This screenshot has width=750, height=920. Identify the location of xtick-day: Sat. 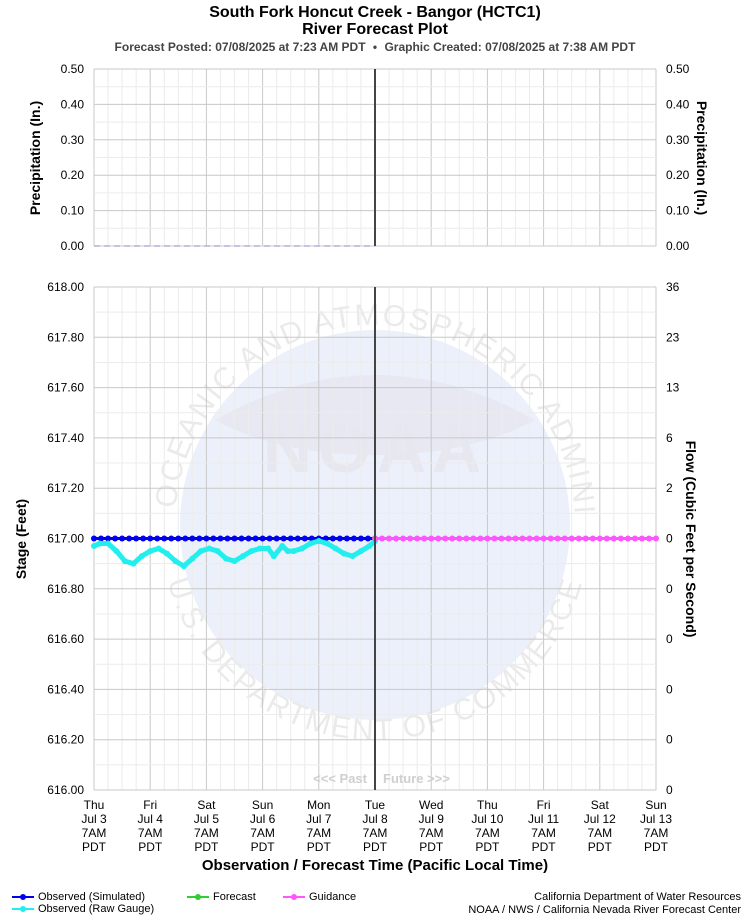
(600, 805).